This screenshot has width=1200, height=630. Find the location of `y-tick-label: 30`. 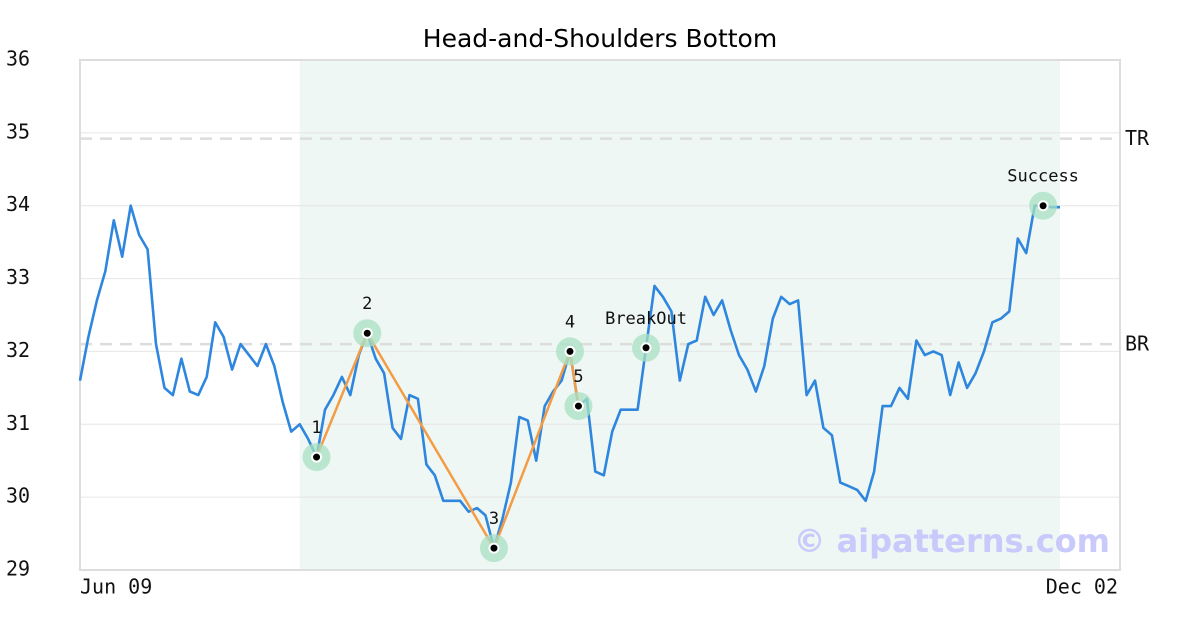

y-tick-label: 30 is located at coordinates (18, 496).